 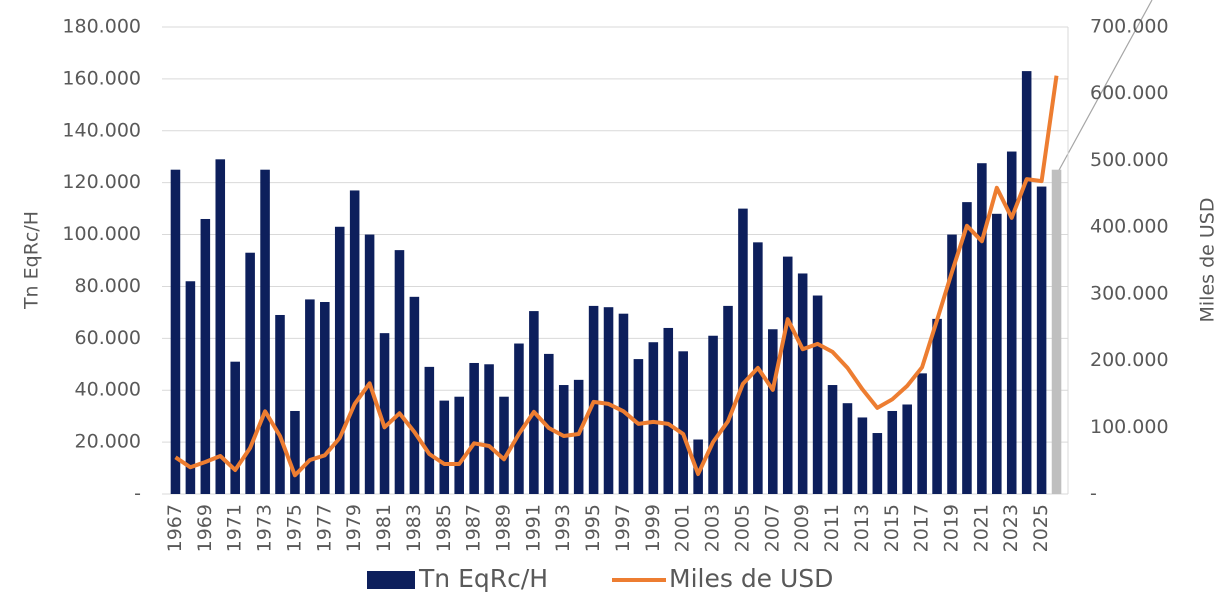 I want to click on x-tick-label: 1993, so click(x=563, y=528).